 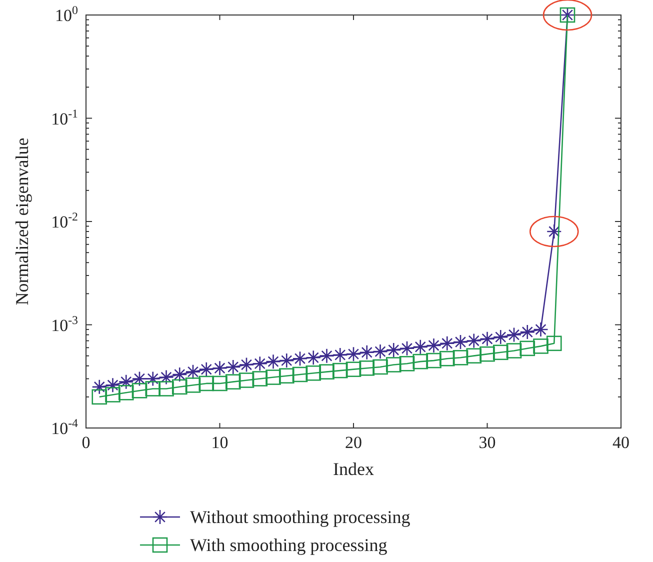 What do you see at coordinates (353, 442) in the screenshot?
I see `x-tick-label: 20` at bounding box center [353, 442].